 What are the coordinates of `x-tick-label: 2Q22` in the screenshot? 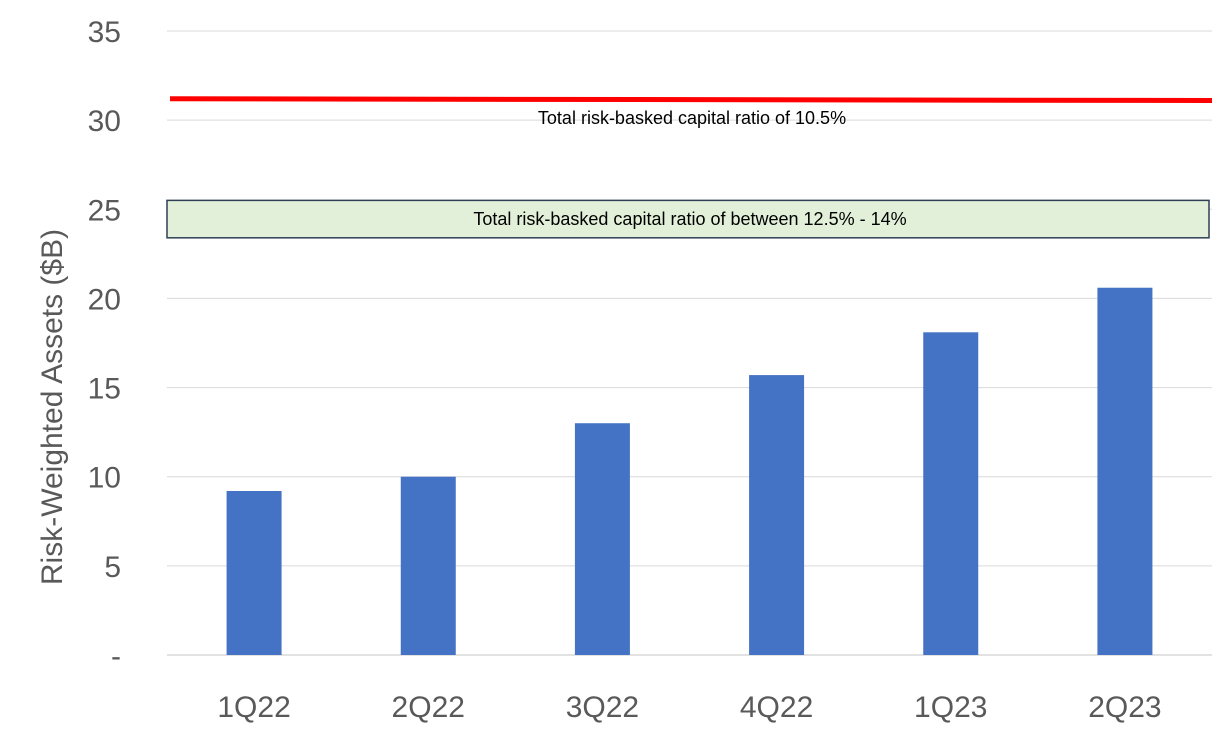 It's located at (428, 707).